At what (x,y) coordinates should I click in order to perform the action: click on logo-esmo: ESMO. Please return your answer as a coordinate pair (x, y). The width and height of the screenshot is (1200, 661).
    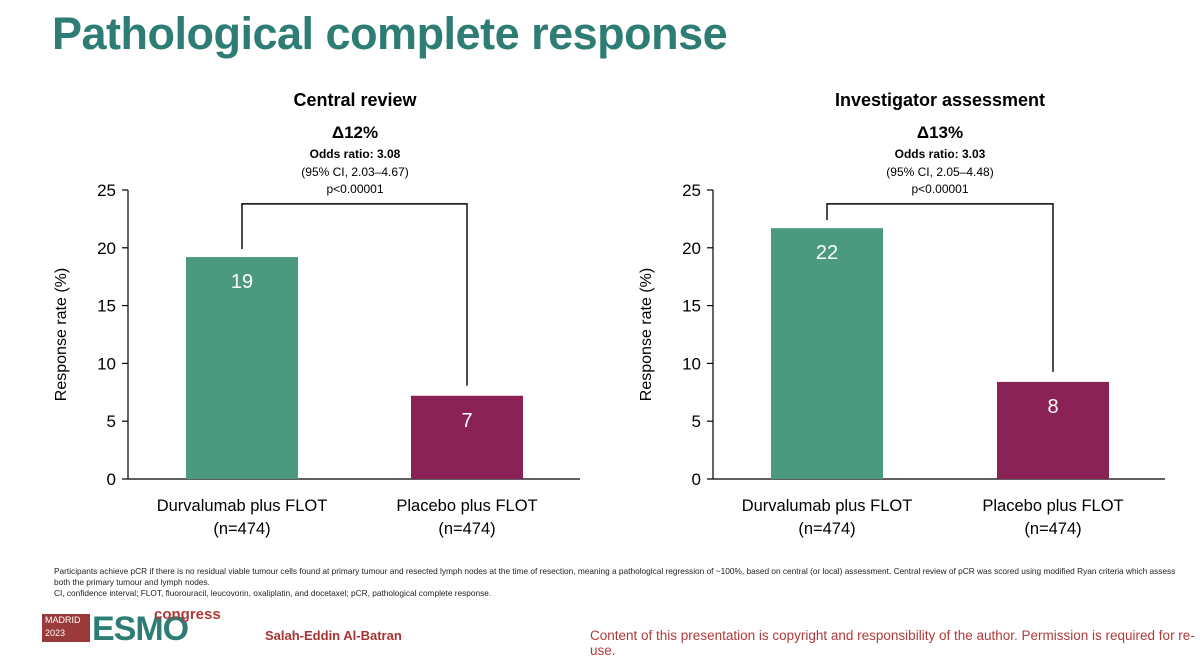
    Looking at the image, I should click on (140, 629).